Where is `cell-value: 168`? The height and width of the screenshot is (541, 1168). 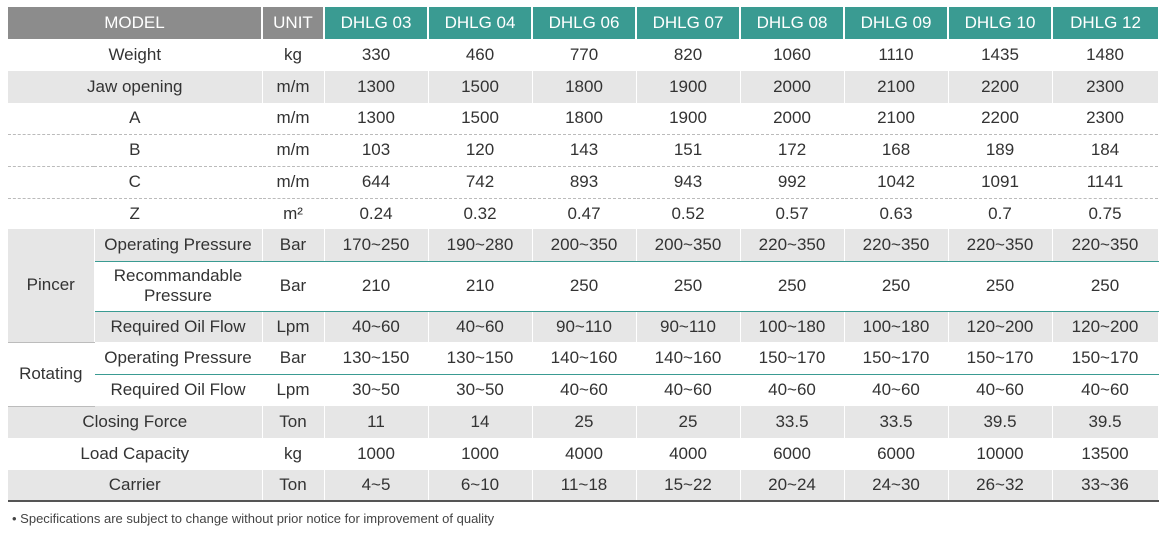
cell-value: 168 is located at coordinates (896, 150).